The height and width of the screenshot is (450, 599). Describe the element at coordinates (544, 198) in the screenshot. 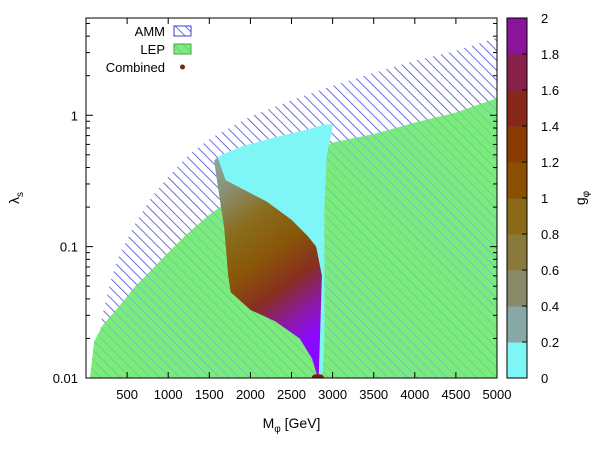

I see `colorbar-tick-label: 1` at that location.